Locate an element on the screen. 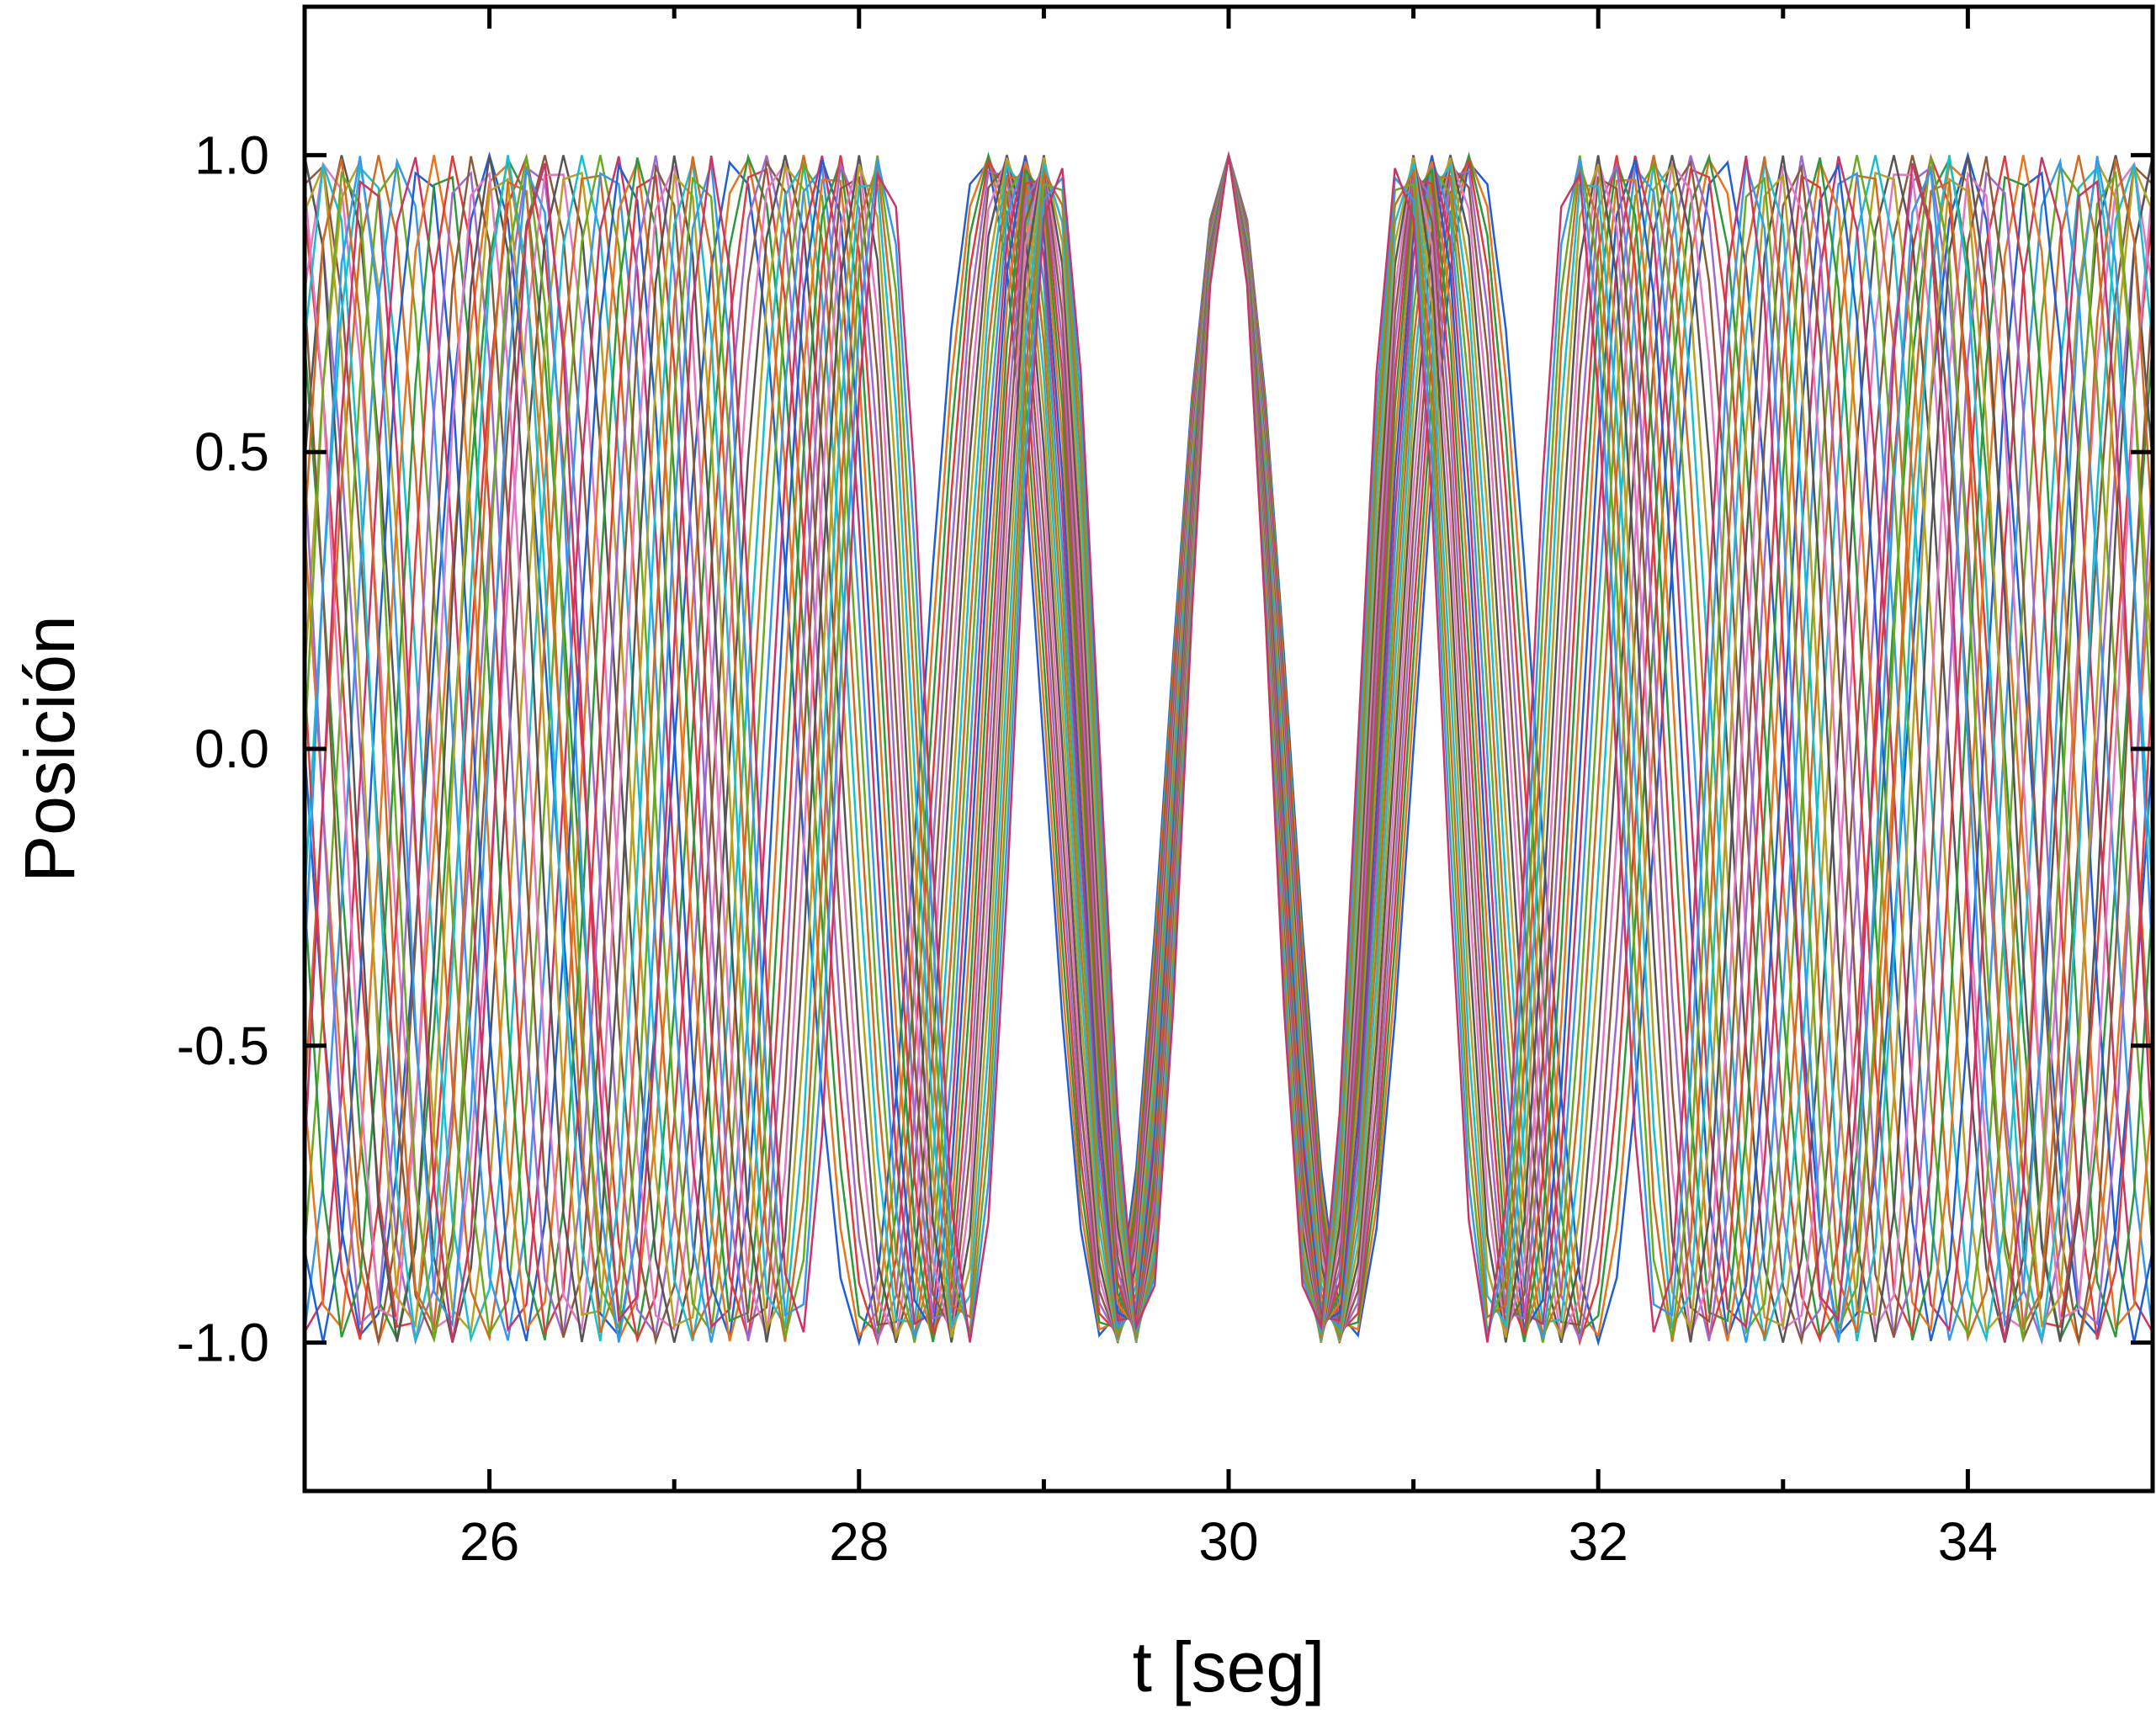 Image resolution: width=2156 pixels, height=1714 pixels. x-tick-label: 30 is located at coordinates (1228, 1542).